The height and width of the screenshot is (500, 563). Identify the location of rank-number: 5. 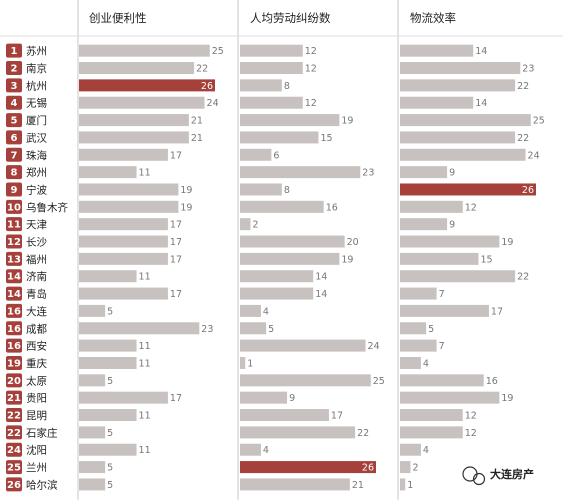
(14, 121).